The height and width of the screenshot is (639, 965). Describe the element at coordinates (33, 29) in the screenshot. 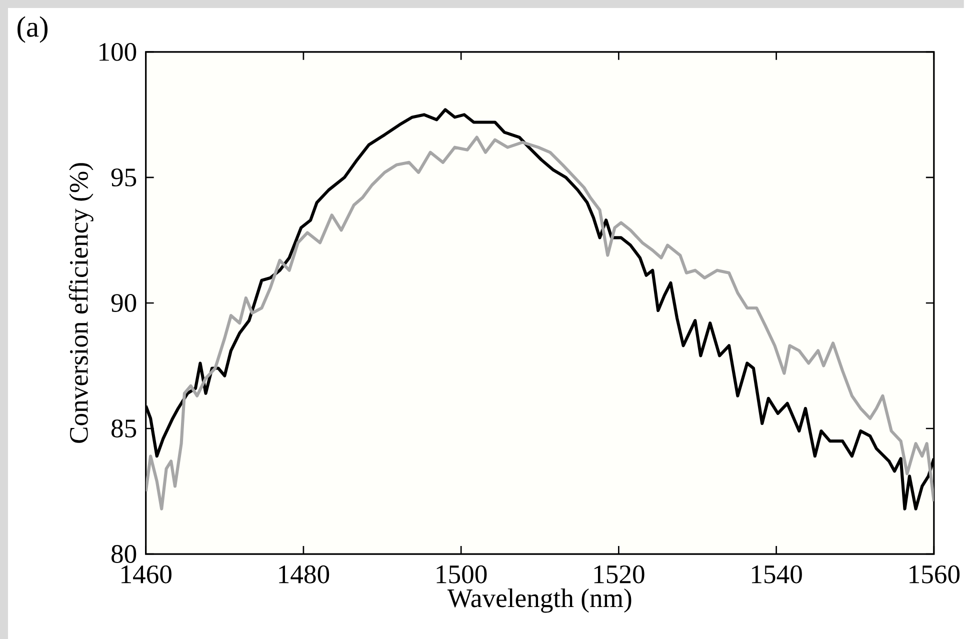

I see `text: (a)` at that location.